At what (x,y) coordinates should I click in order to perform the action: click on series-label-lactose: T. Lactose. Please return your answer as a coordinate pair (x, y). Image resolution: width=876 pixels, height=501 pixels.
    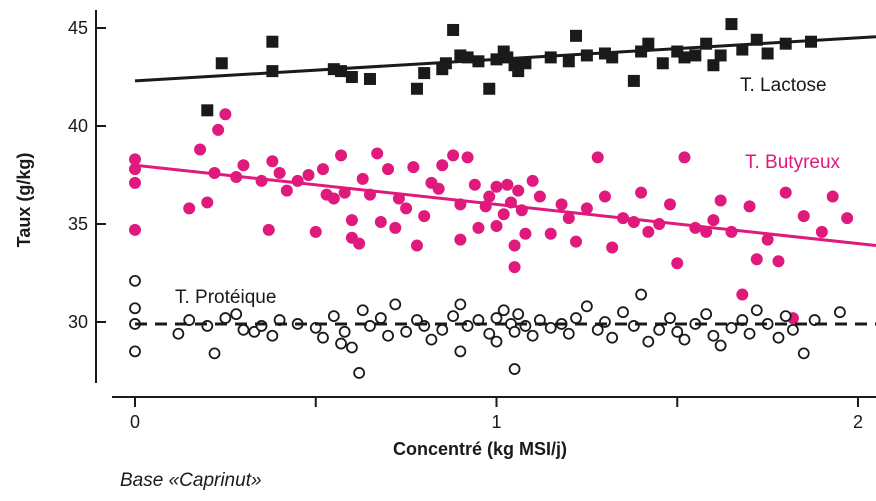
    Looking at the image, I should click on (783, 85).